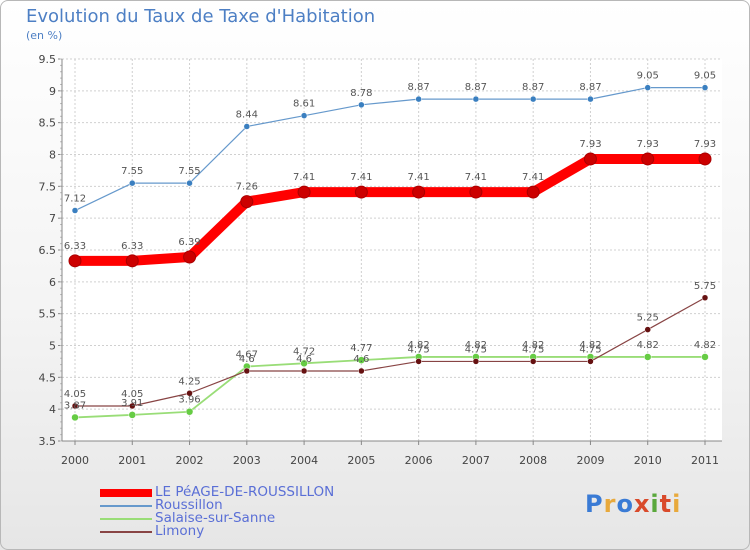 Image resolution: width=750 pixels, height=550 pixels. I want to click on logo-letter: x, so click(642, 504).